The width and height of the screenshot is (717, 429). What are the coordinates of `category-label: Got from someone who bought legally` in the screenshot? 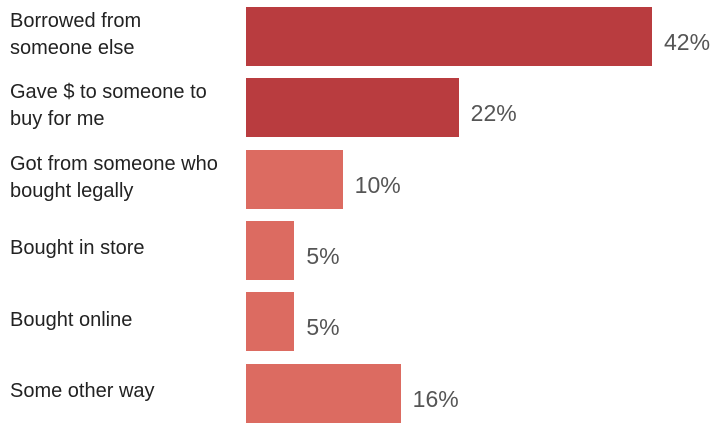 It's located at (114, 177).